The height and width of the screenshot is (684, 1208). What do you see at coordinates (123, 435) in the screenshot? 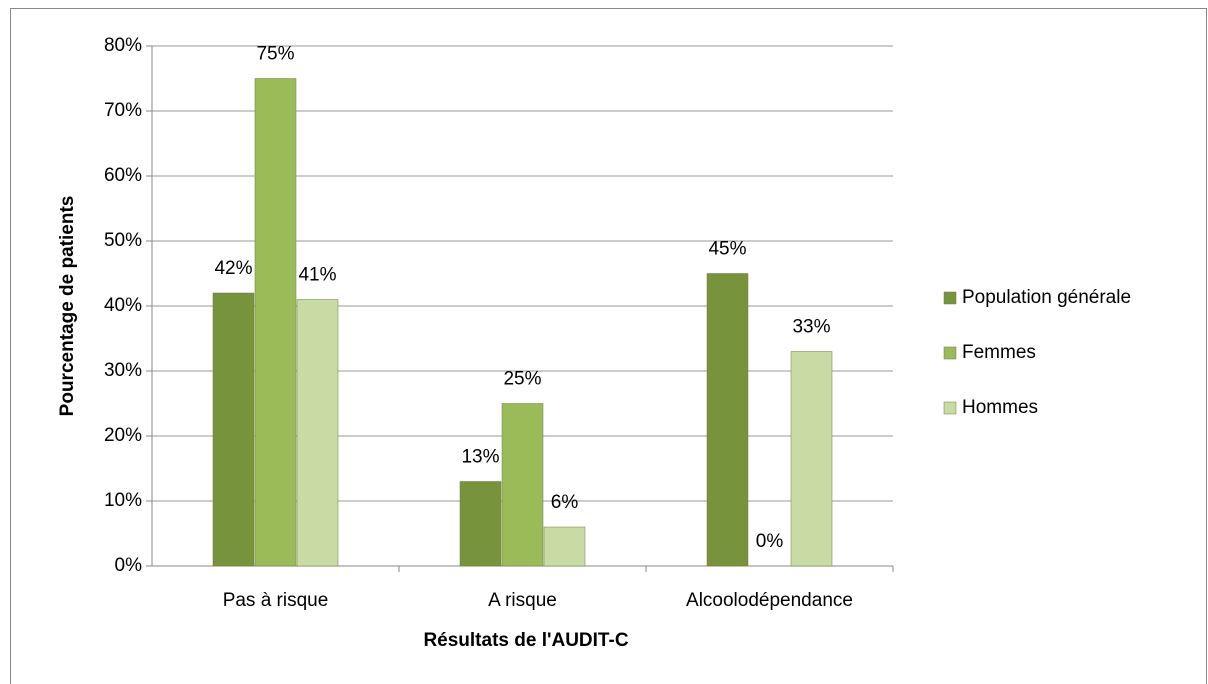
I see `y-tick-label: 20%` at bounding box center [123, 435].